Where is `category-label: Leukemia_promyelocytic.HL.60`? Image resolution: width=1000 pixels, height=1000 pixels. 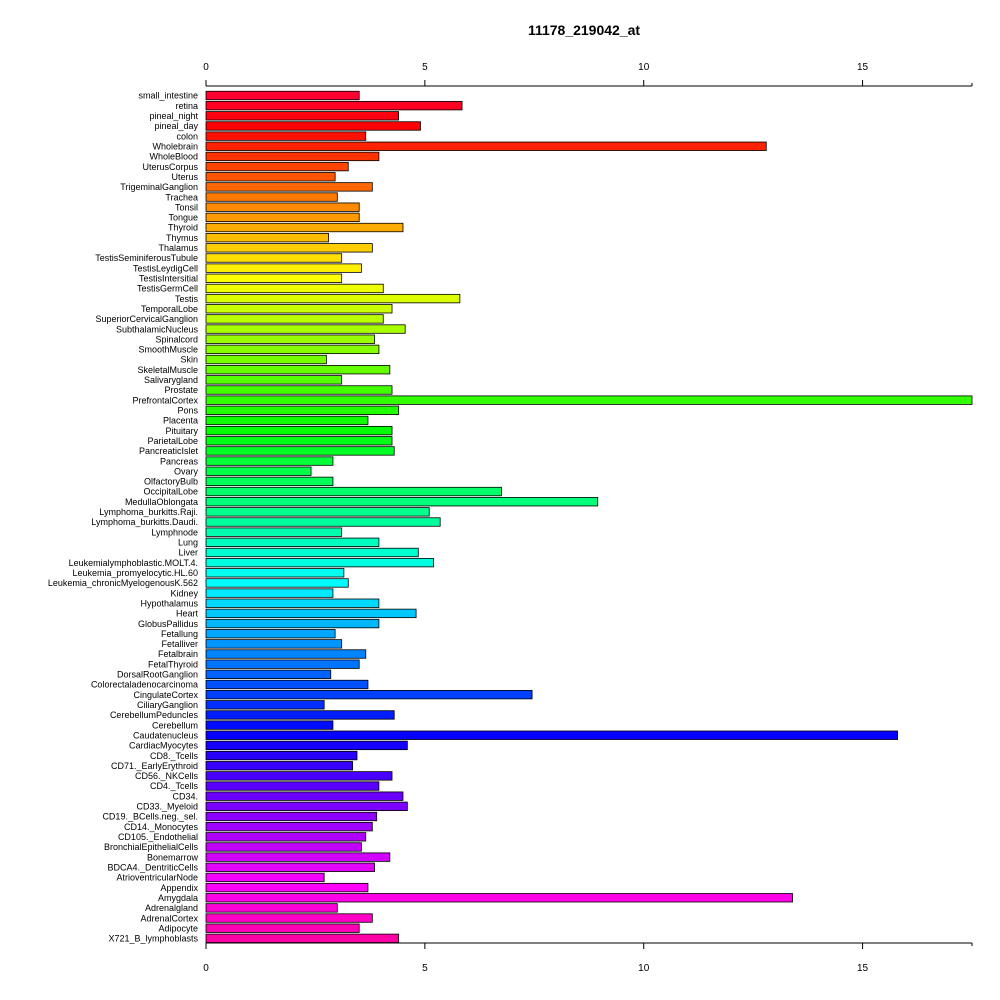
category-label: Leukemia_promyelocytic.HL.60 is located at coordinates (135, 573).